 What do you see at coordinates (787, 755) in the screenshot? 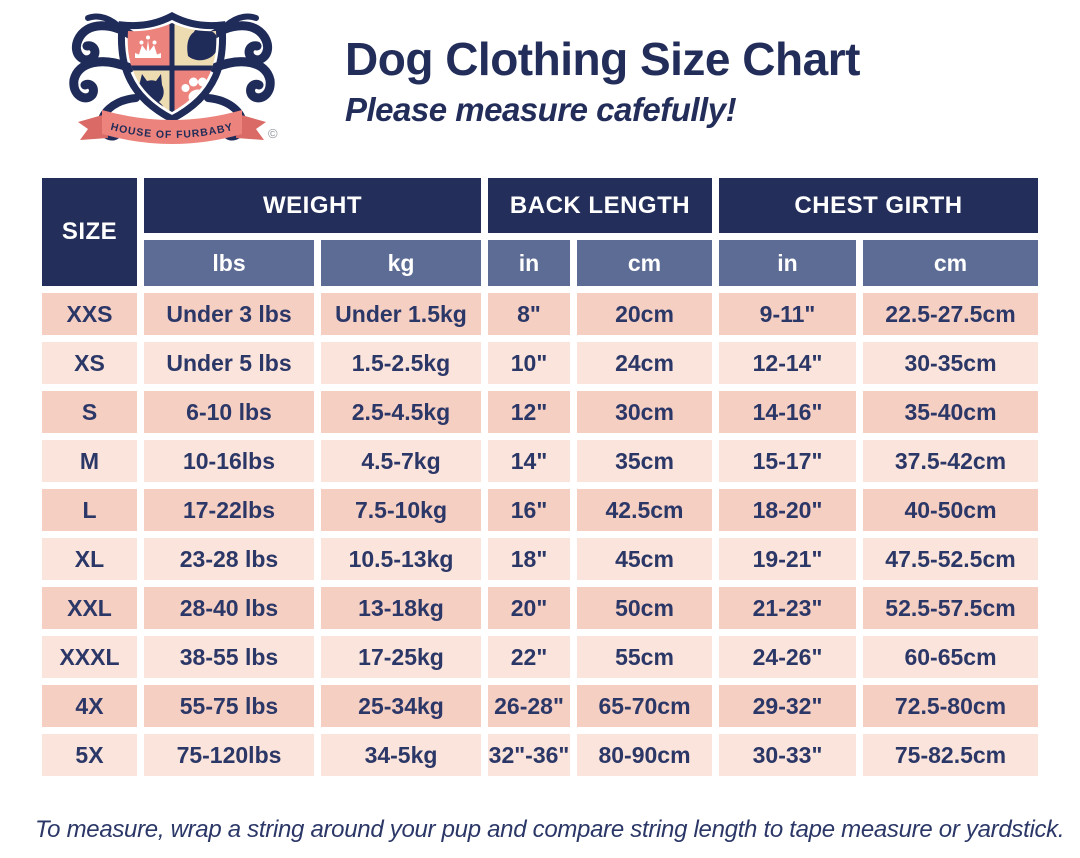
I see `cell-chest-in: 30-33"` at bounding box center [787, 755].